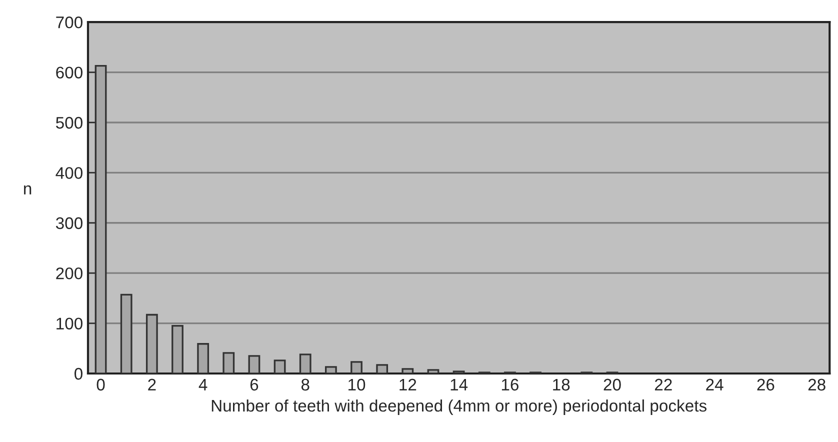 This screenshot has width=838, height=442. I want to click on y-tick-label: 300, so click(69, 223).